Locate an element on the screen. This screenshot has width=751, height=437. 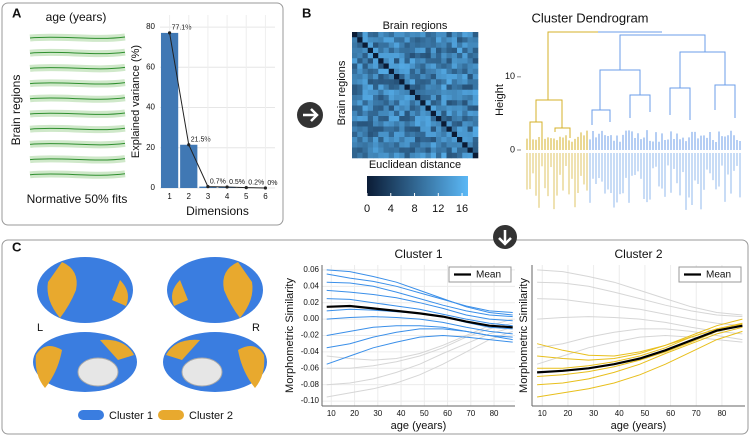
x-tick-label: 50 is located at coordinates (644, 413).